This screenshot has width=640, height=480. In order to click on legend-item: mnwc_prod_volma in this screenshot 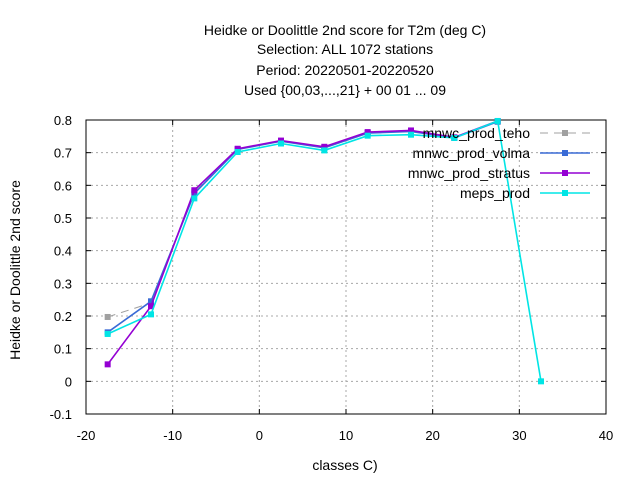, I will do `click(501, 153)`.